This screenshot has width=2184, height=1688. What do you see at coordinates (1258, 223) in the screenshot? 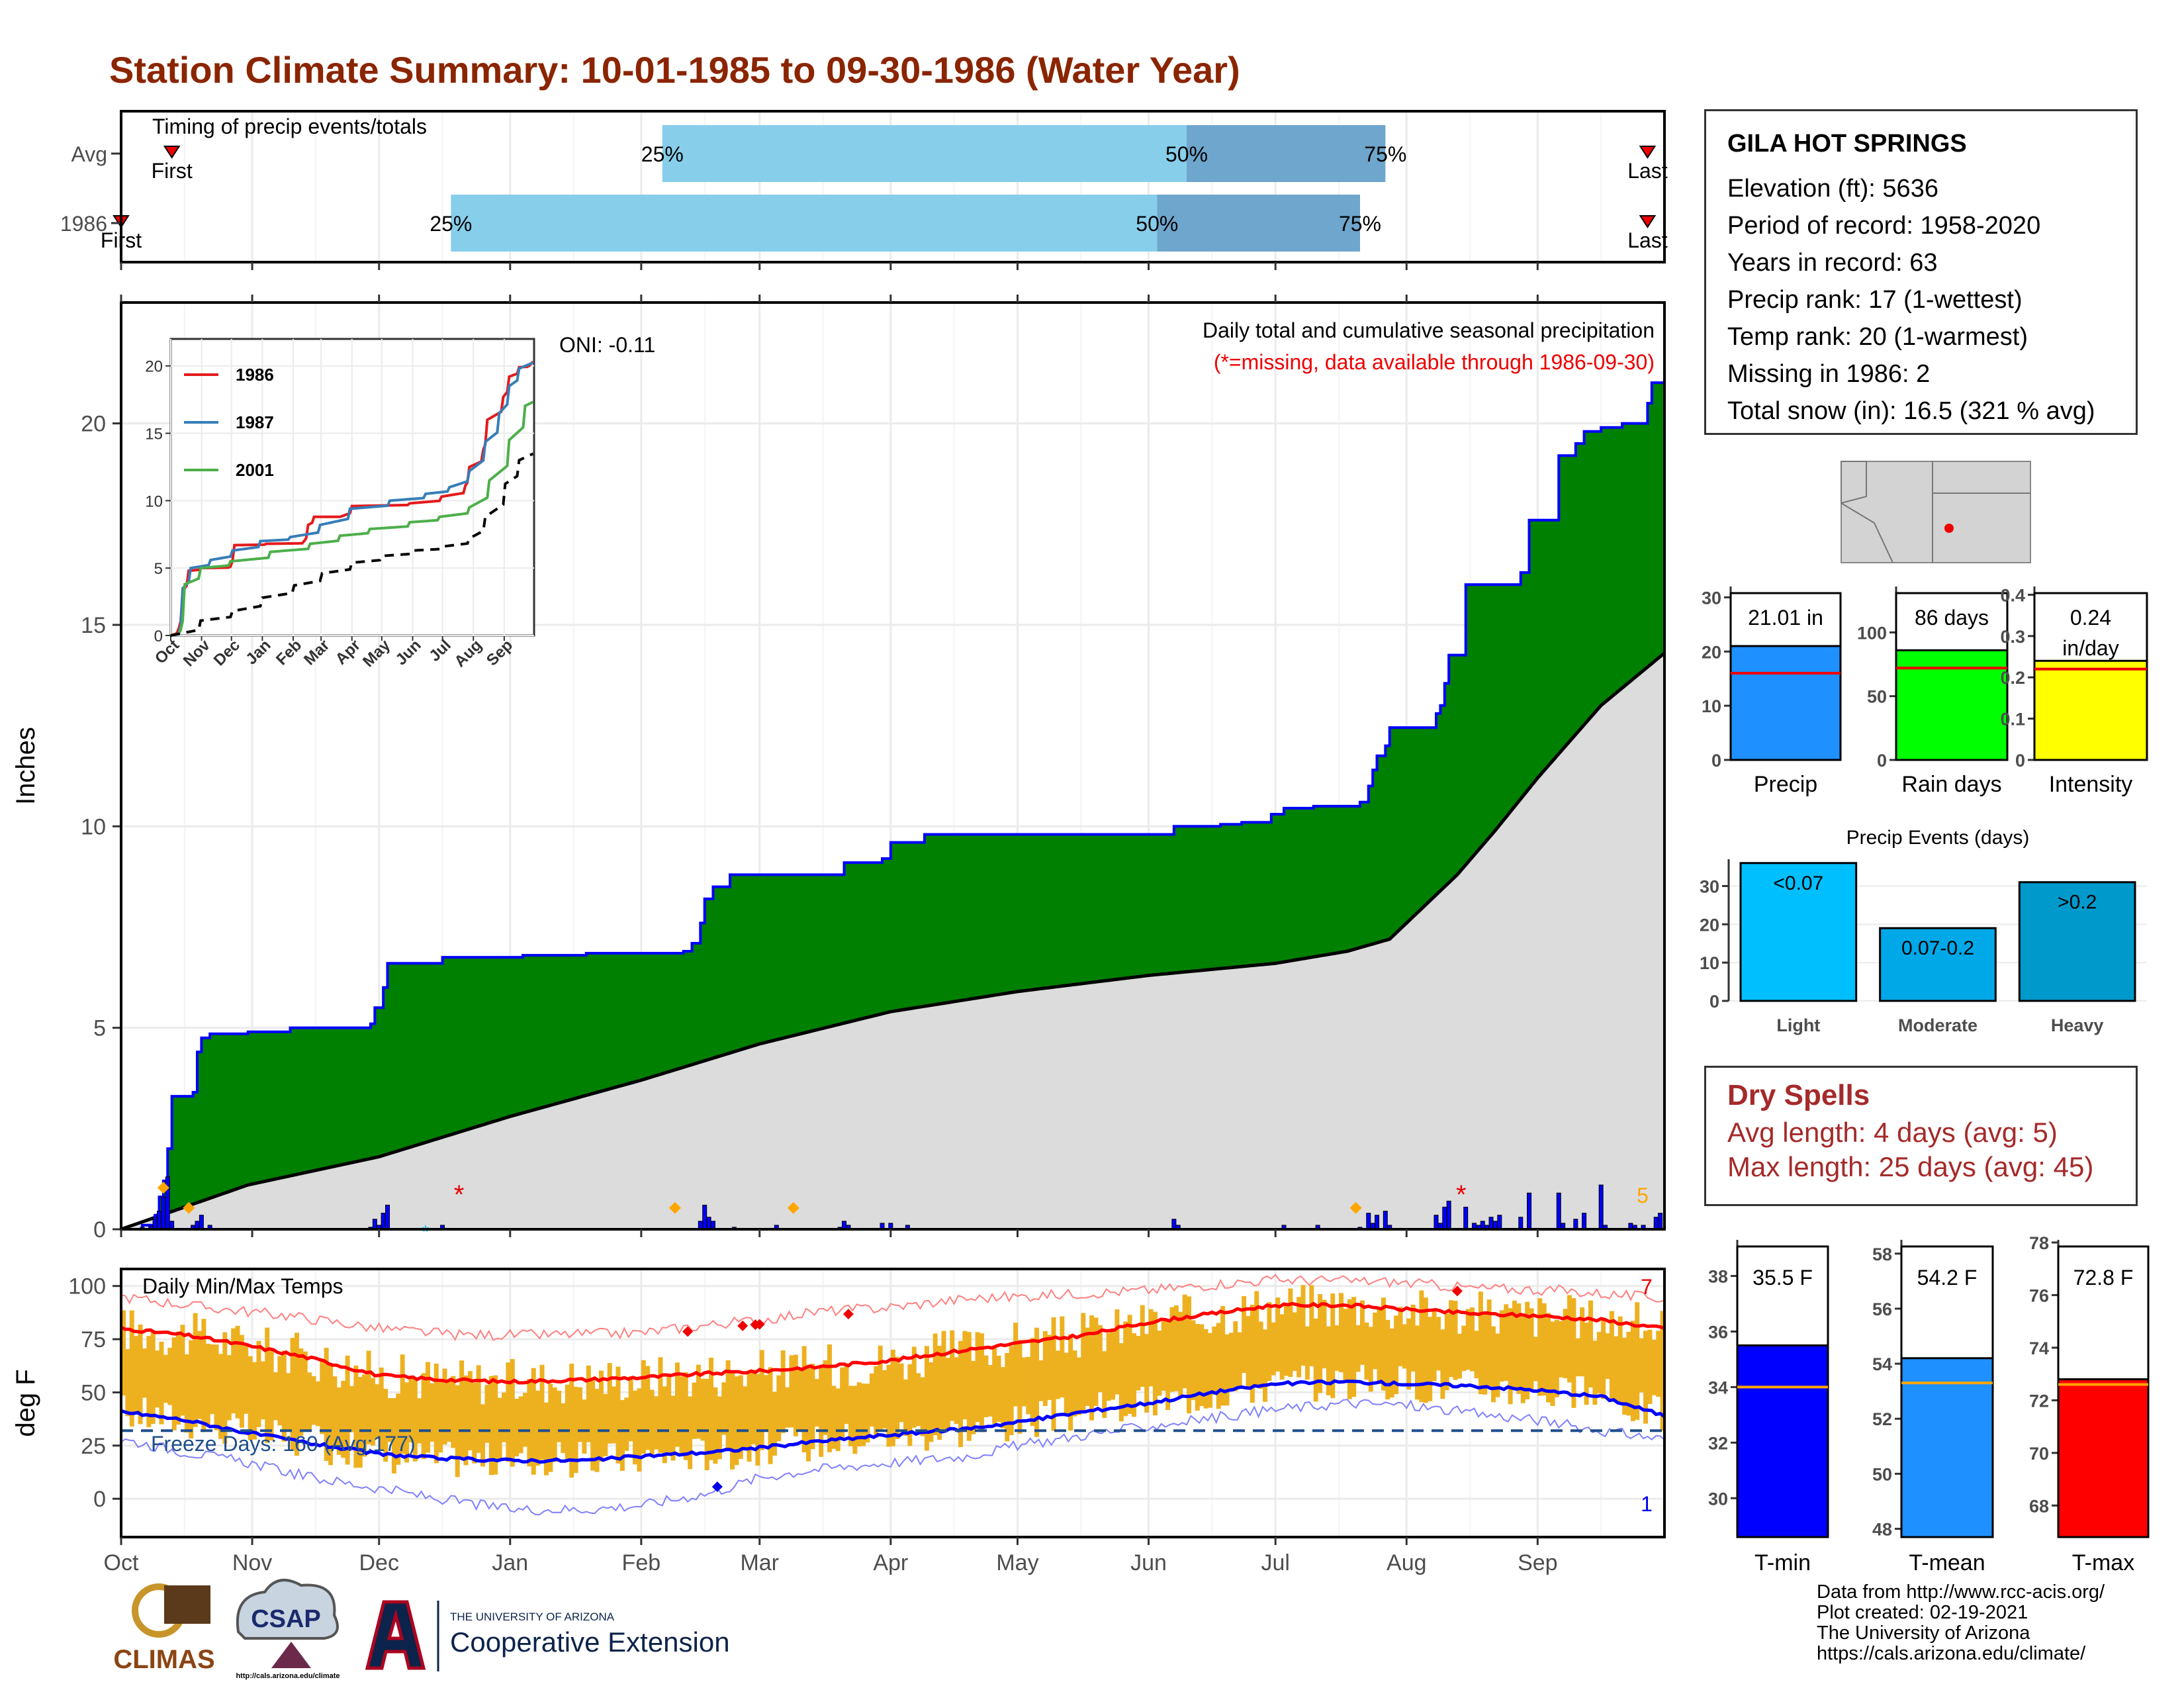
I see `timing-bar-late-1986` at bounding box center [1258, 223].